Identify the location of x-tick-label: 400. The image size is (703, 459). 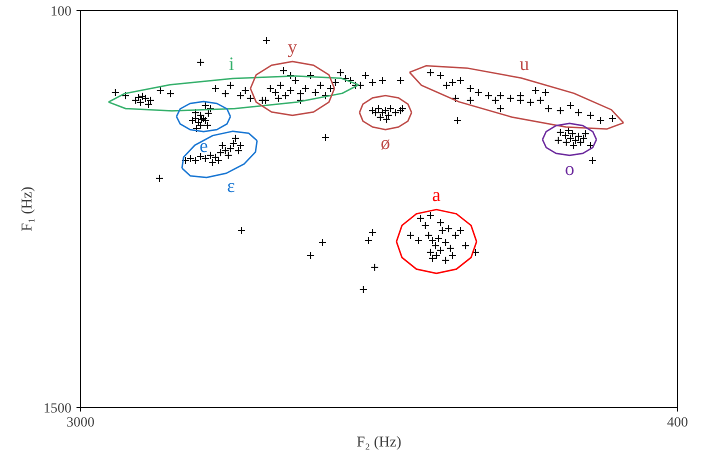
(677, 423).